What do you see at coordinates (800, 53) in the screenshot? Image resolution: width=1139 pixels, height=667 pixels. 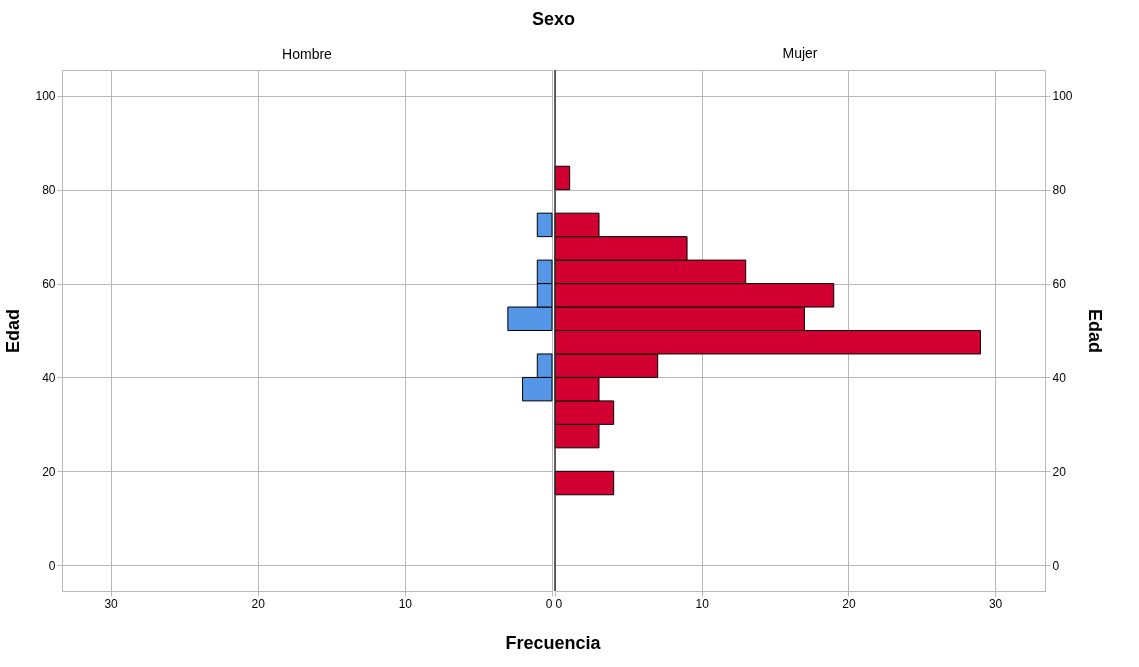 I see `chart-title: Mujer` at bounding box center [800, 53].